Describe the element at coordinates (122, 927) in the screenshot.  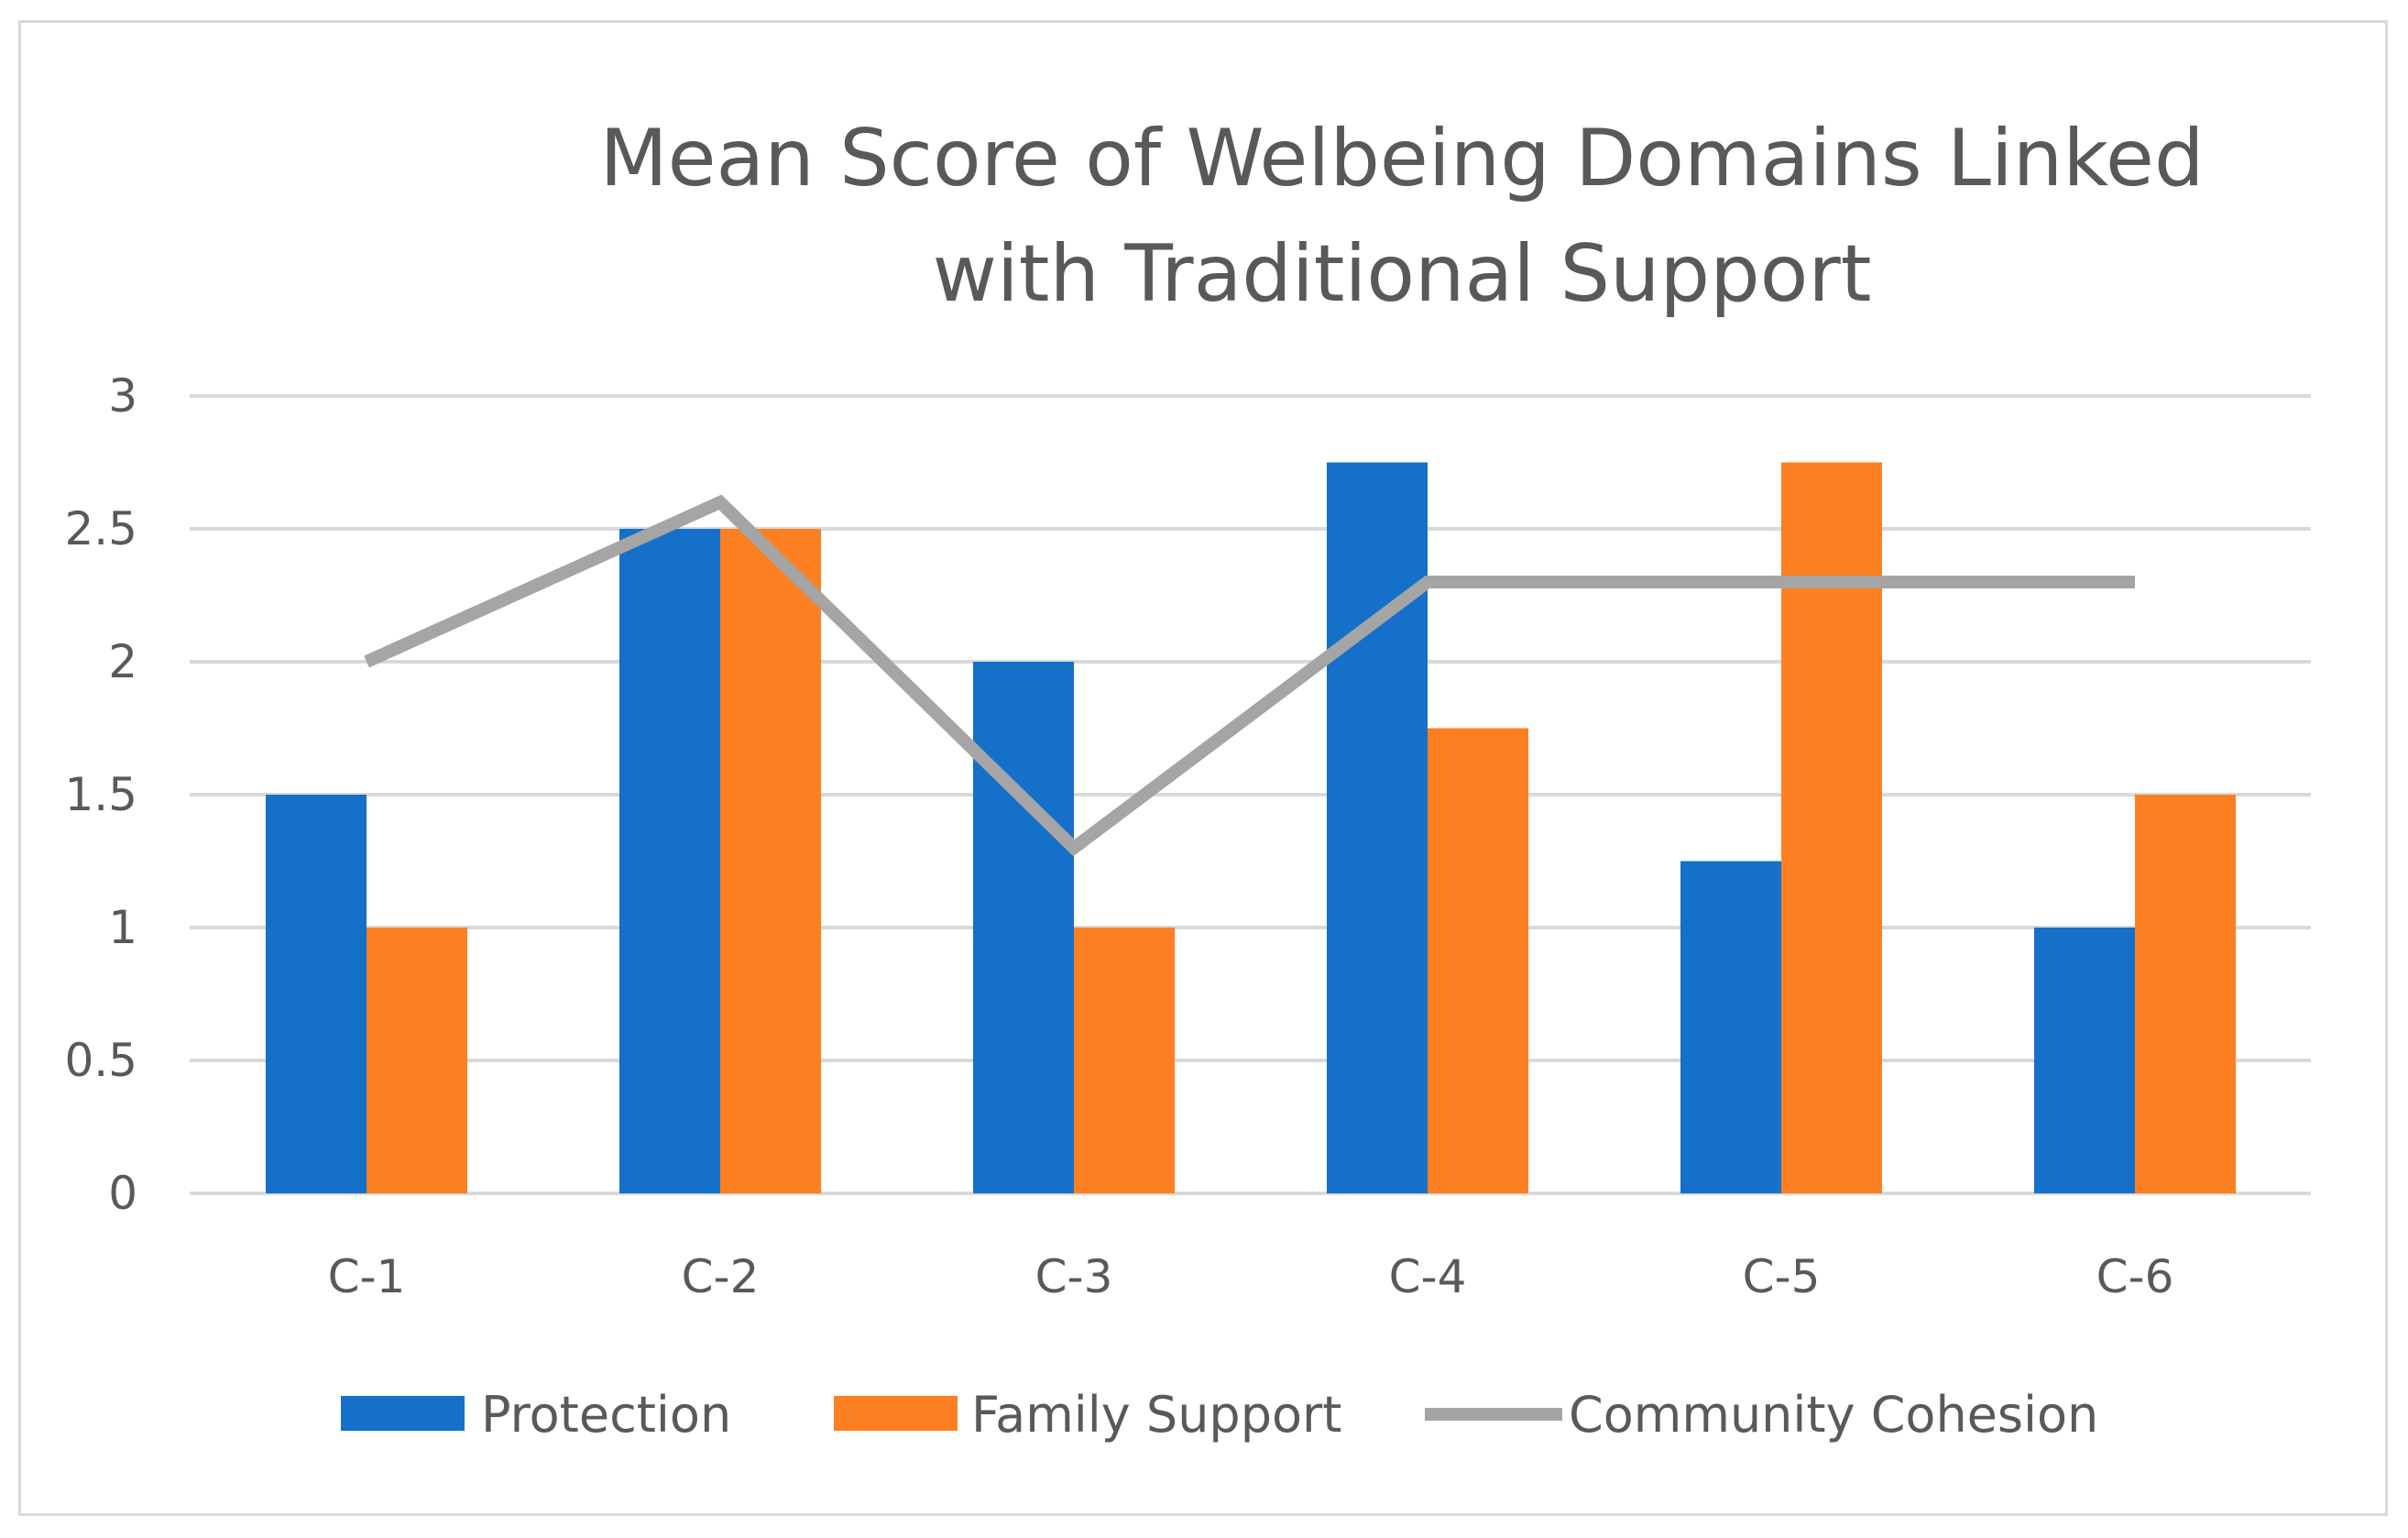
I see `y-tick-label: 1` at that location.